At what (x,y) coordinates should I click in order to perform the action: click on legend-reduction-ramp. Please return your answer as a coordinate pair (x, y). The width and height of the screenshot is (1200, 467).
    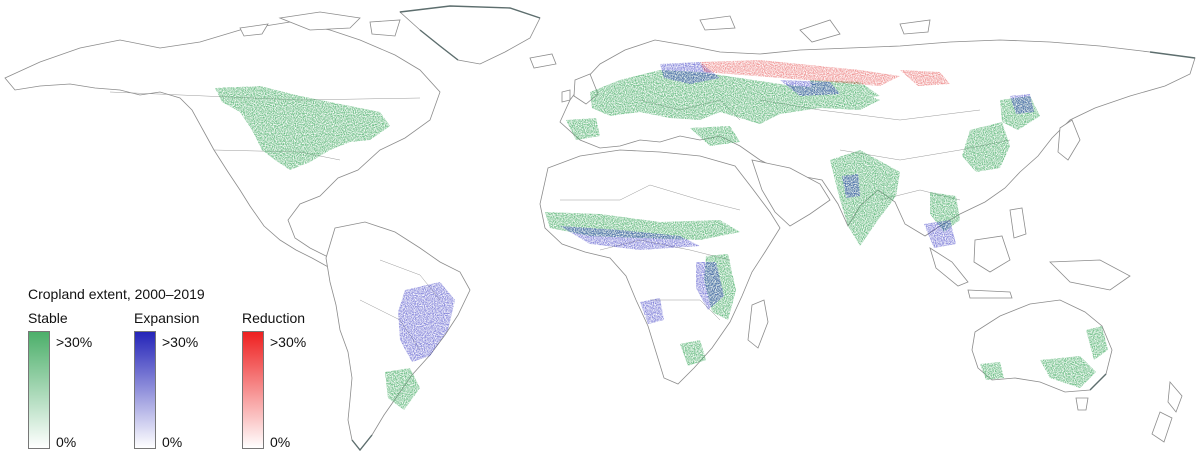
    Looking at the image, I should click on (253, 390).